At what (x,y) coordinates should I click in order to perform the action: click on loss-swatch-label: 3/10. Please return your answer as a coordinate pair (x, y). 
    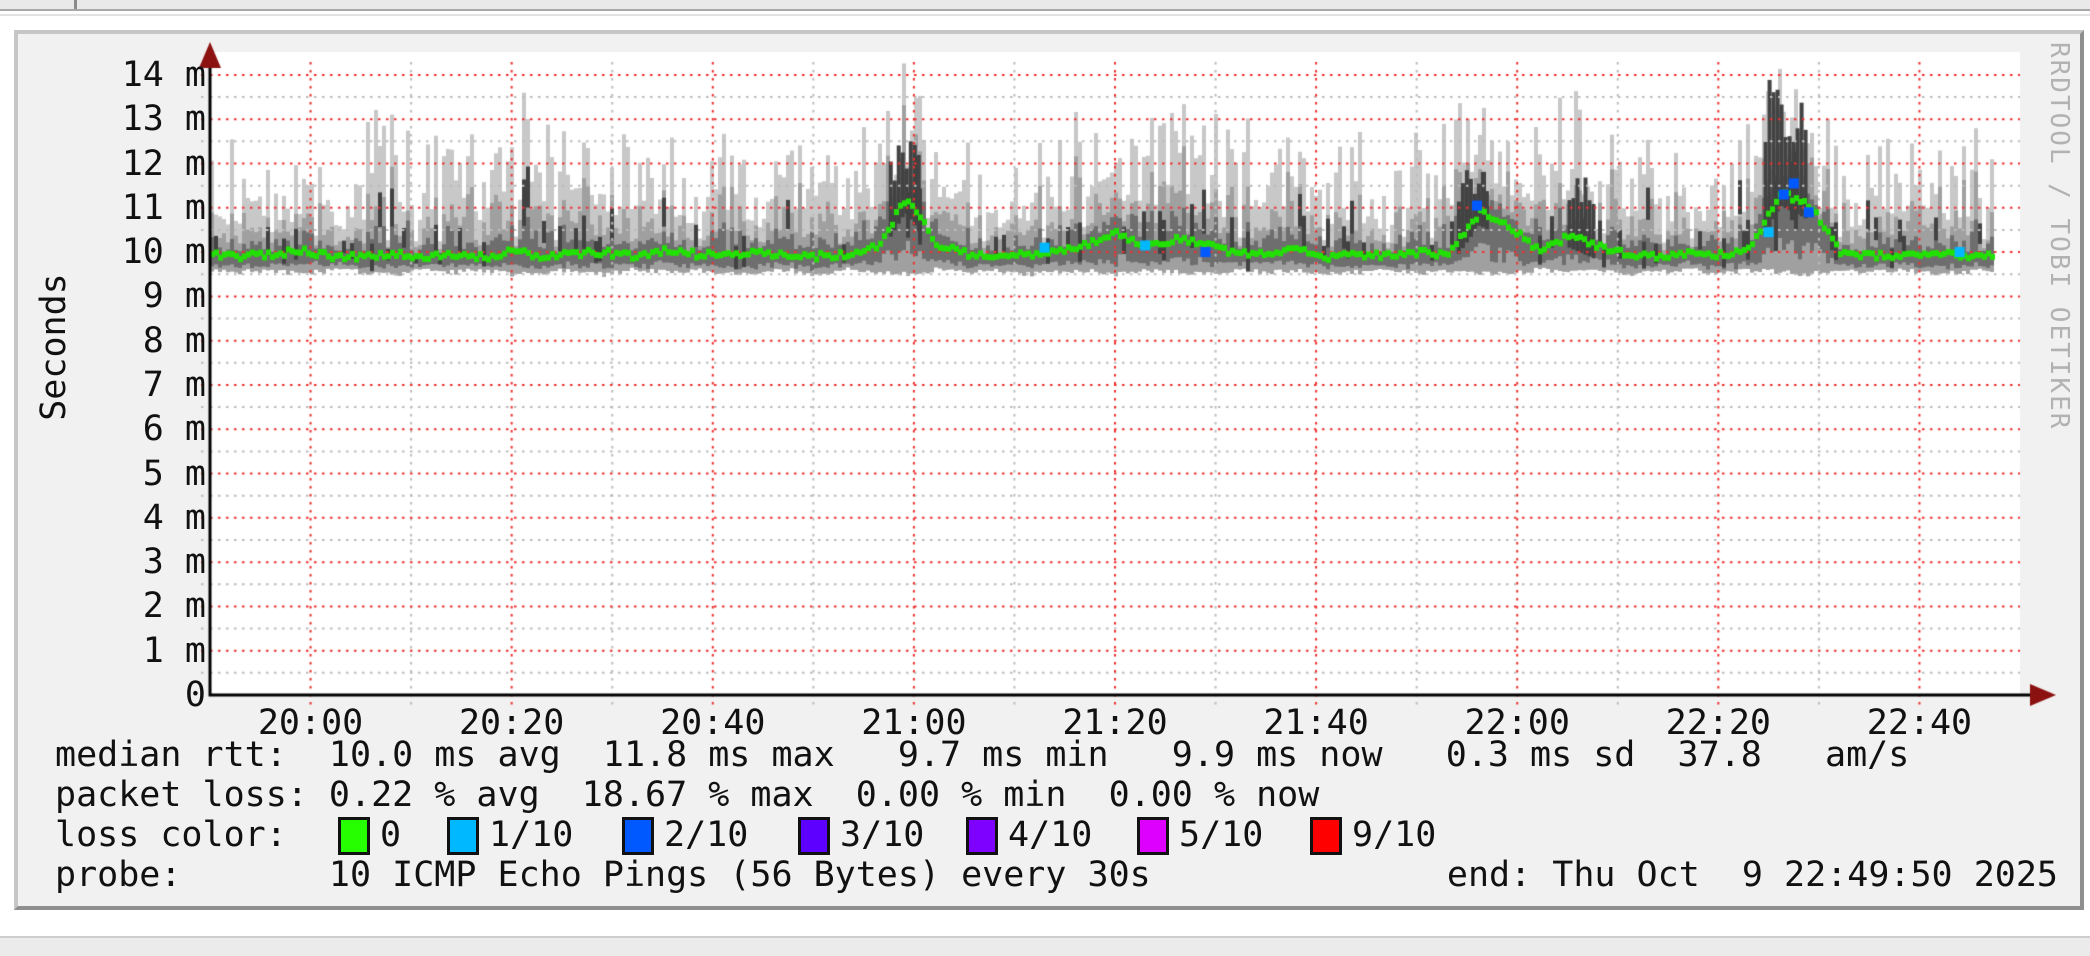
    Looking at the image, I should click on (882, 835).